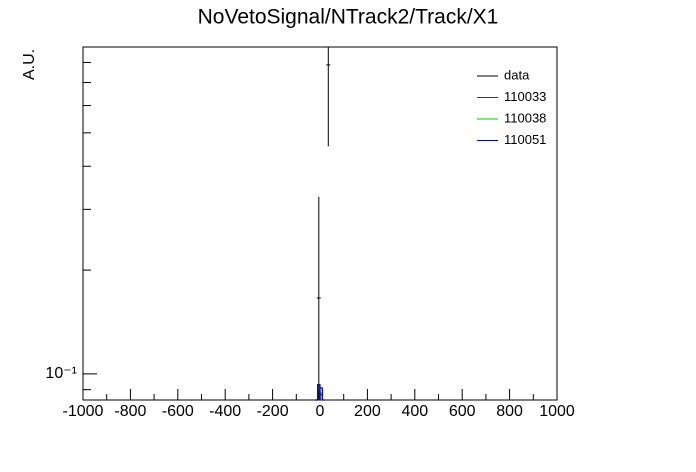  I want to click on x-tick-label: 400, so click(414, 411).